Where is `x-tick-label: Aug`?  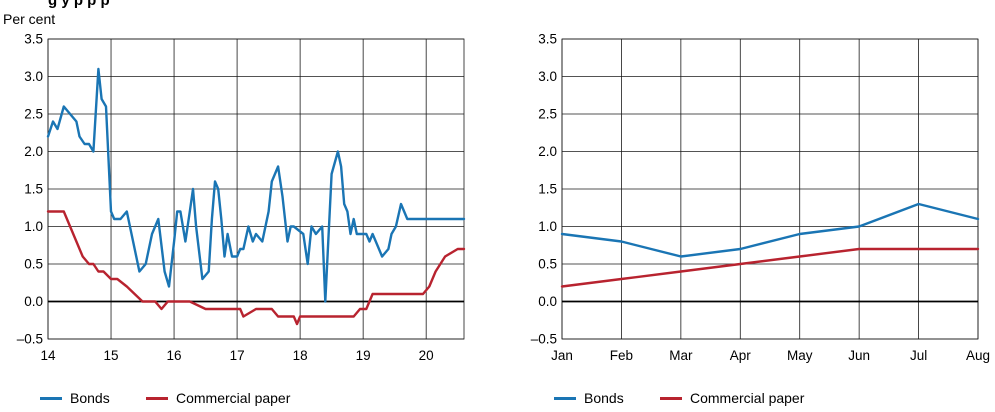 x-tick-label: Aug is located at coordinates (978, 355).